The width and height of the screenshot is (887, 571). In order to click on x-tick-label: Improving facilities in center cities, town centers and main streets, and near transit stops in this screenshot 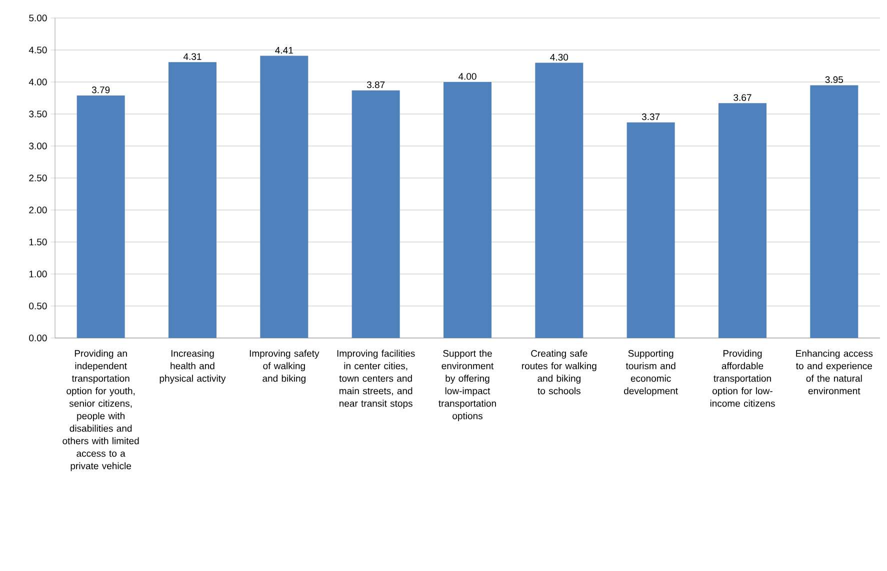, I will do `click(376, 379)`.